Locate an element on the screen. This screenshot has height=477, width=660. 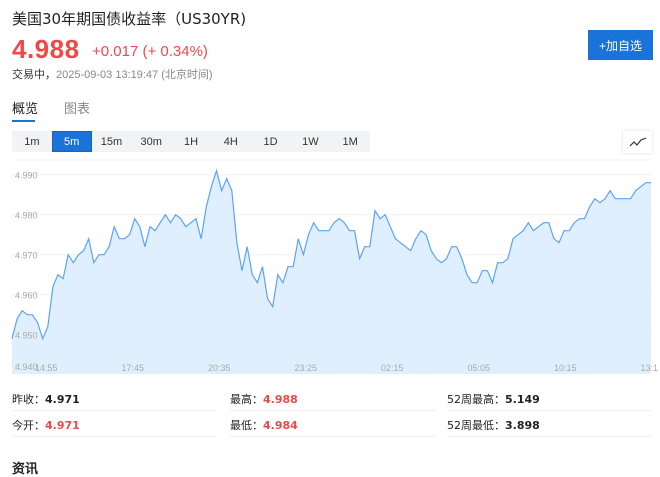
price-change: +0.017 (+ 0.34%) is located at coordinates (150, 51).